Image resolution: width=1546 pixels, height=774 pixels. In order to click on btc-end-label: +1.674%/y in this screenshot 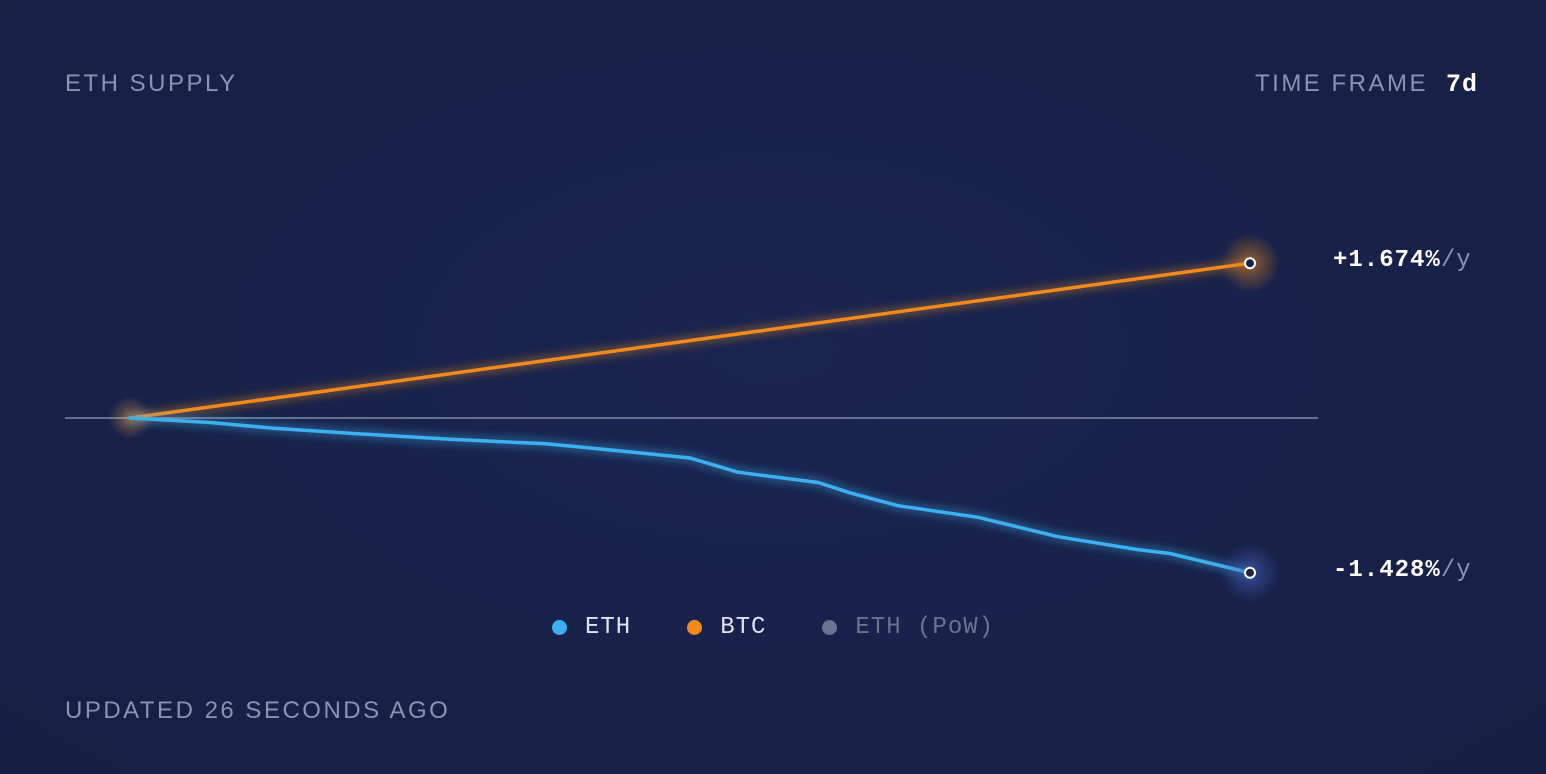, I will do `click(1402, 260)`.